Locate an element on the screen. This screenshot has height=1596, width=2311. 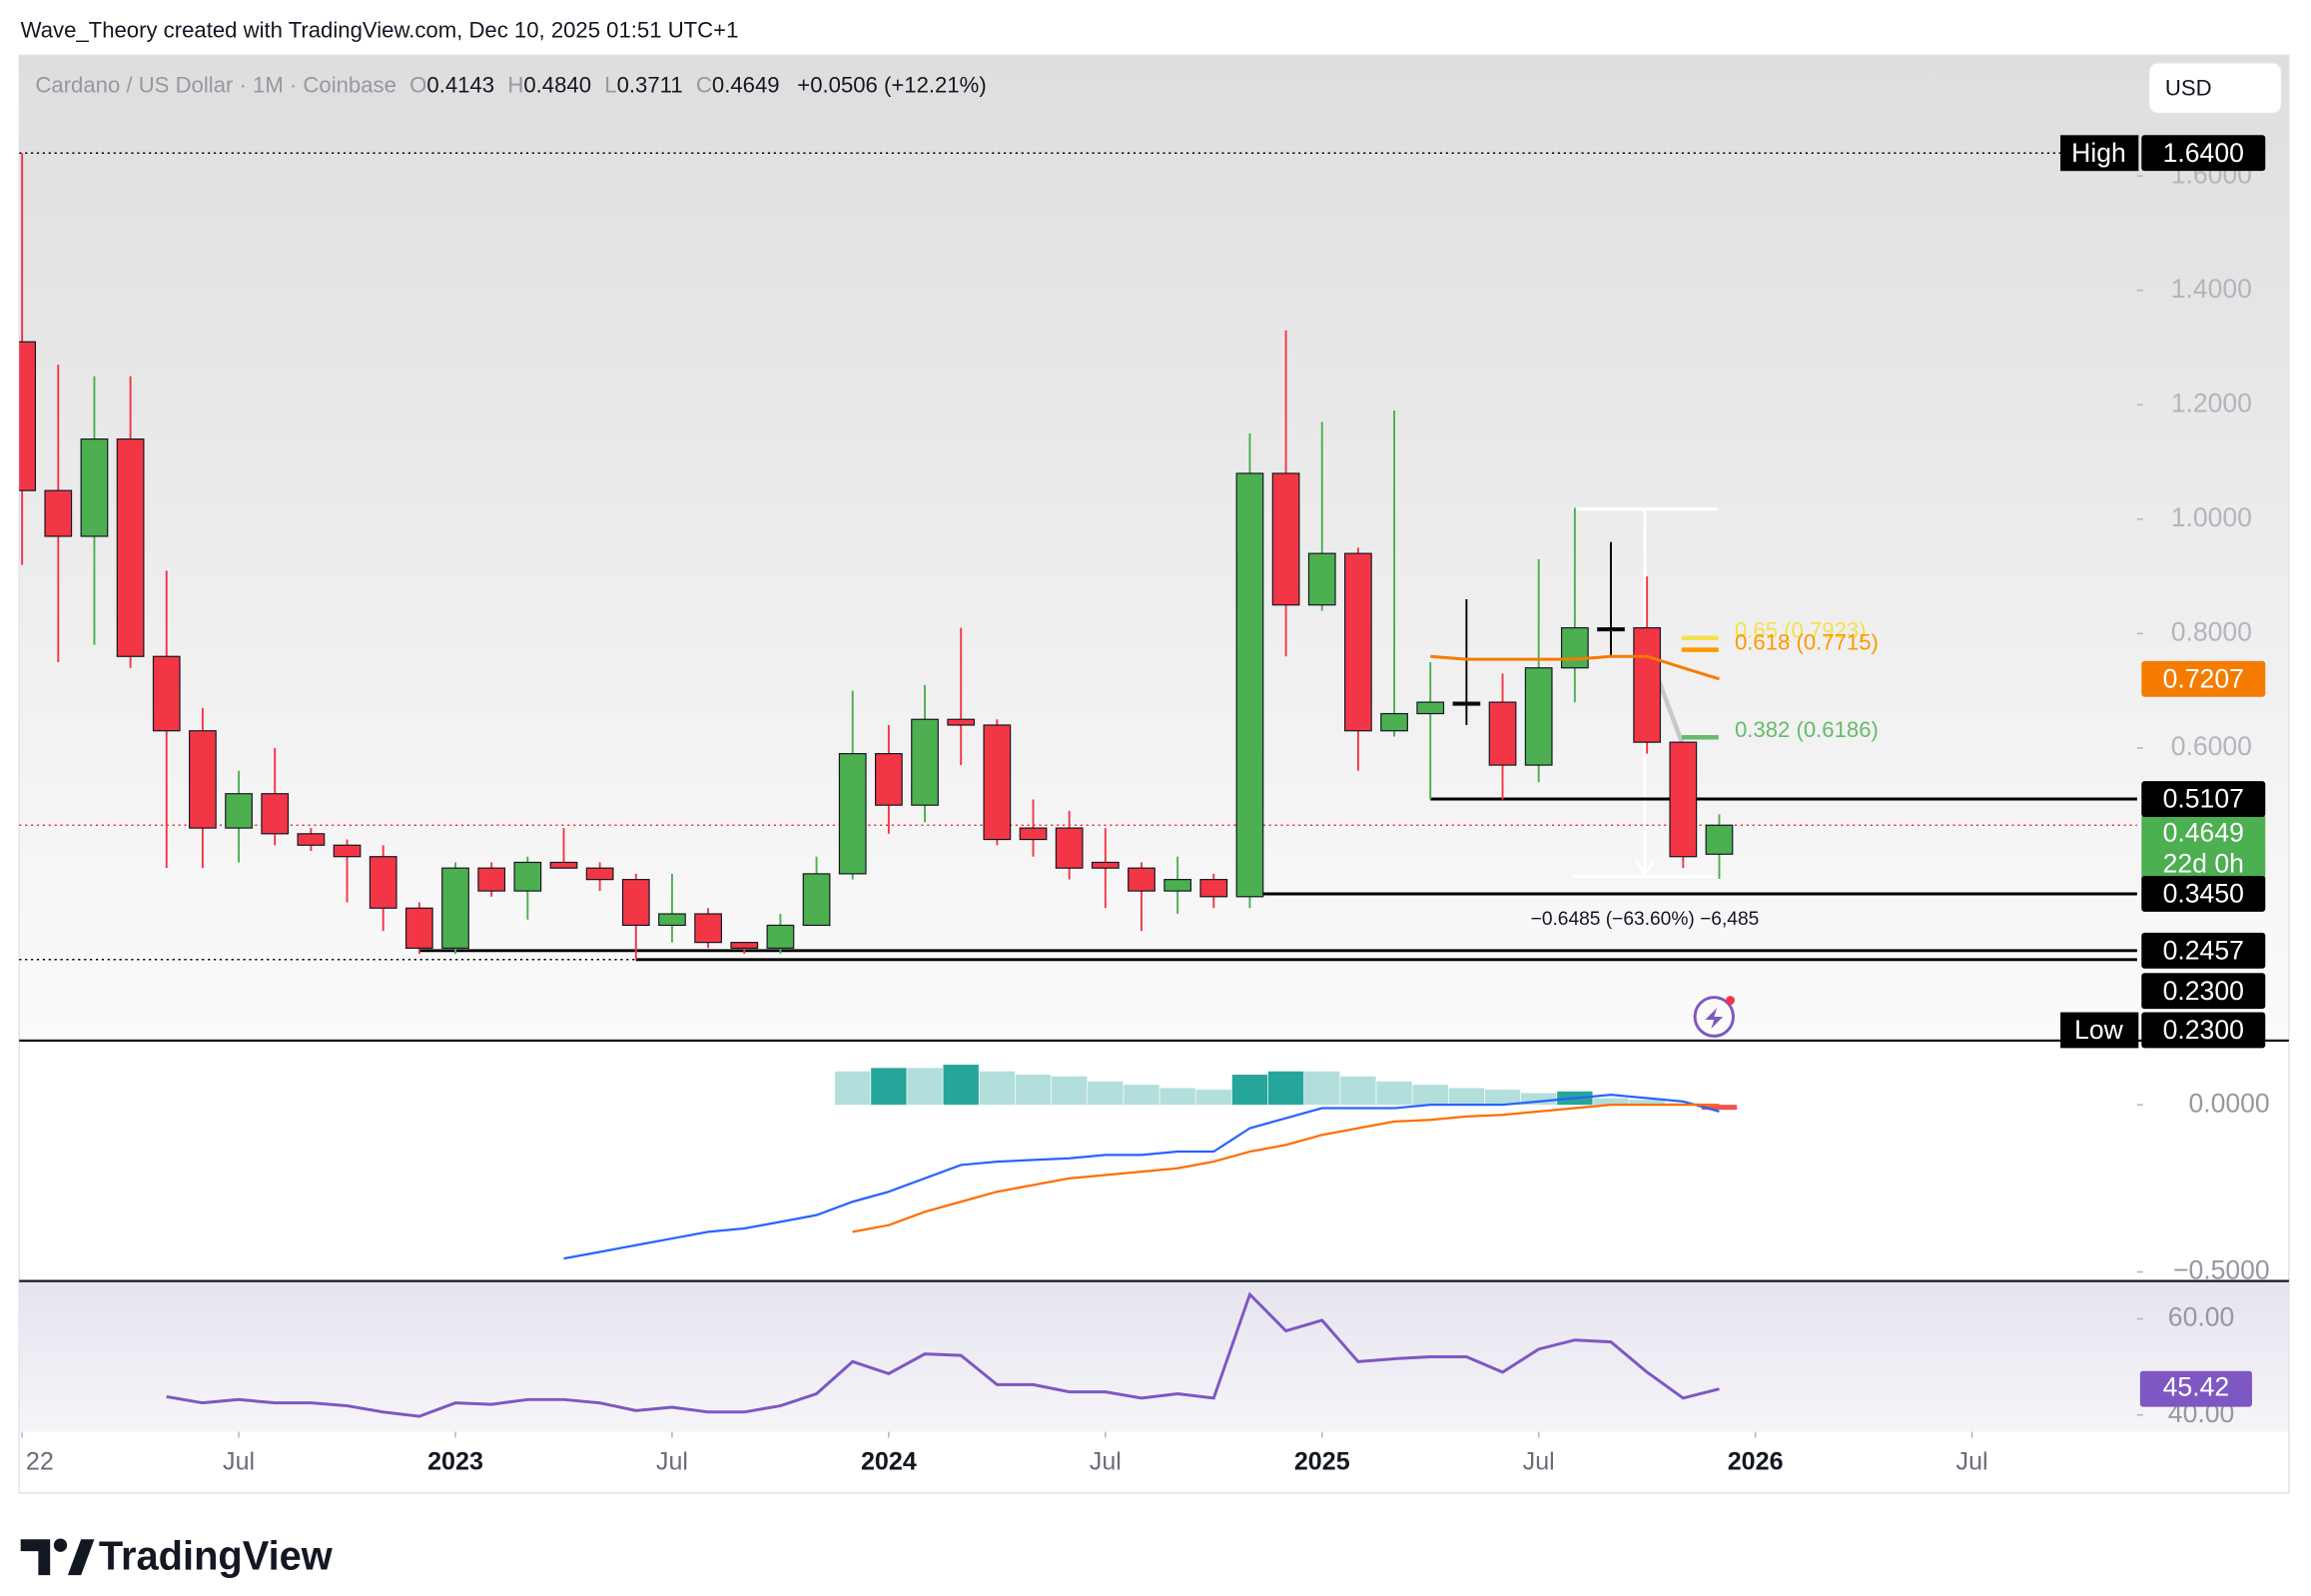
ohlc-key: C is located at coordinates (704, 85).